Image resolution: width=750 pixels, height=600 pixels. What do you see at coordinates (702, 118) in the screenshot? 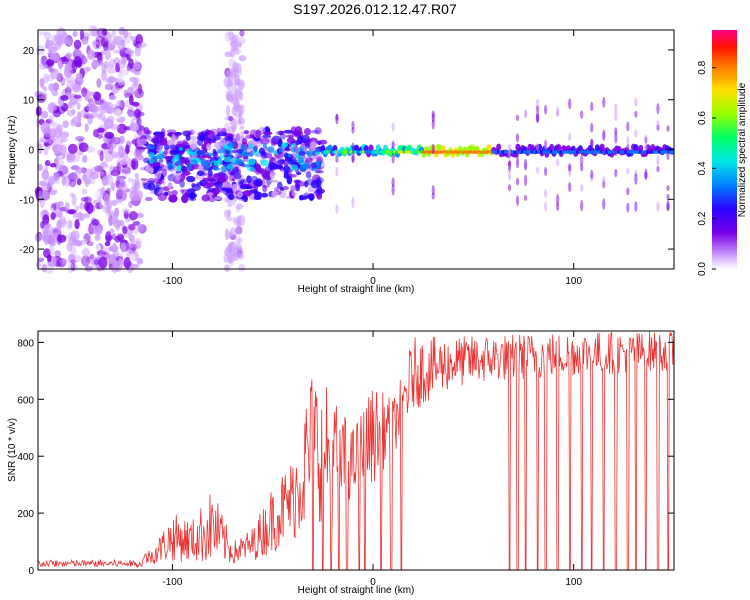
I see `colorbar-tick-label: 0.6` at bounding box center [702, 118].